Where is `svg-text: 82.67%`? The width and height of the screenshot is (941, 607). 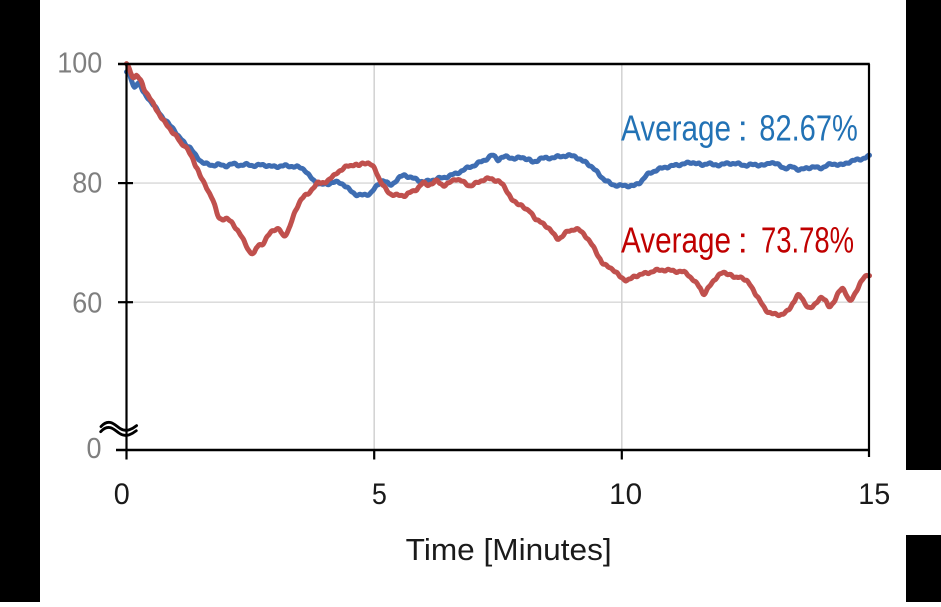
svg-text: 82.67% is located at coordinates (808, 127).